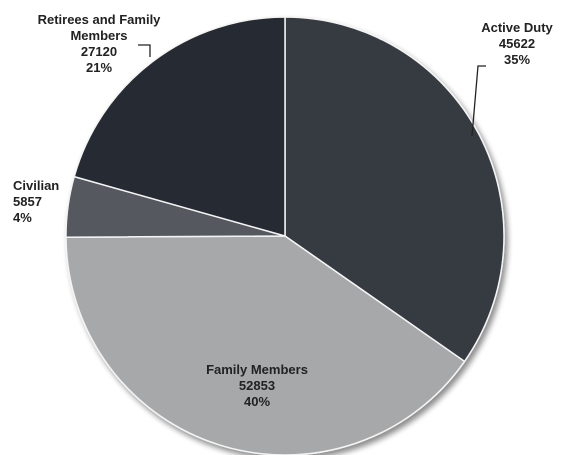 This screenshot has height=455, width=566. I want to click on slice-label-line: 4%, so click(22, 217).